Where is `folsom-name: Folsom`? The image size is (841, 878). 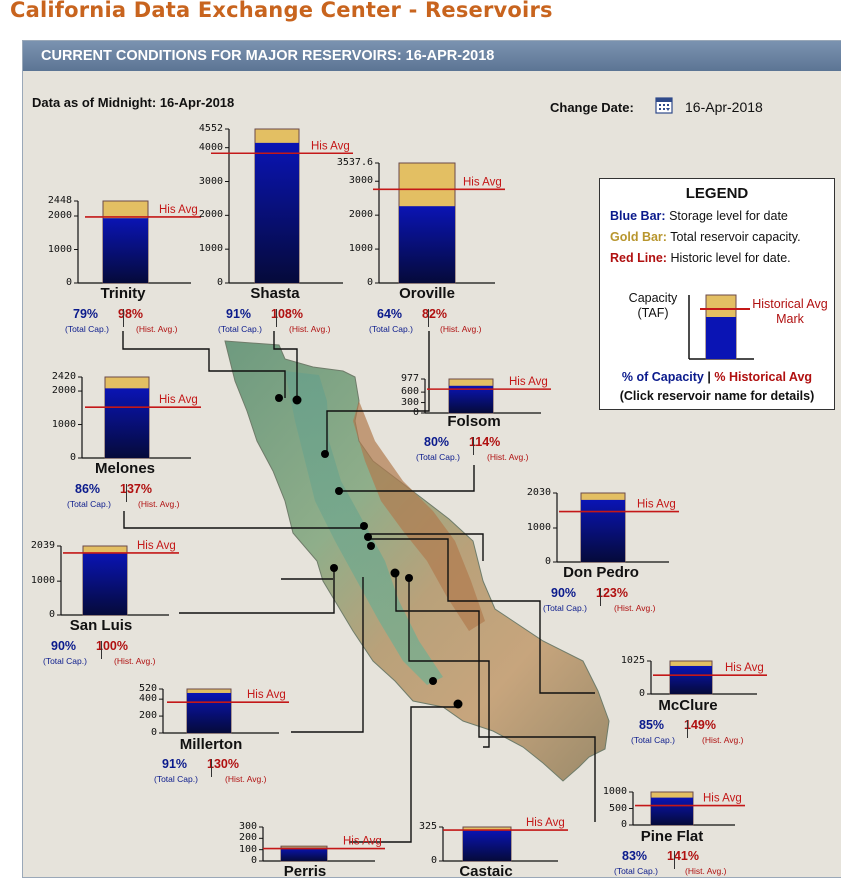
folsom-name: Folsom is located at coordinates (474, 421).